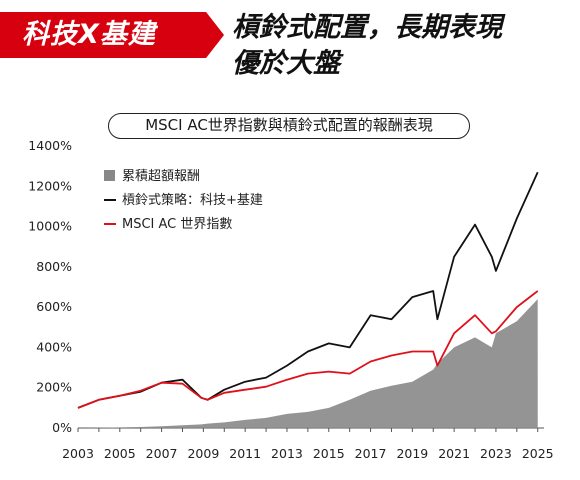 The width and height of the screenshot is (580, 480). Describe the element at coordinates (112, 35) in the screenshot. I see `section-tag: 科技X基建` at that location.